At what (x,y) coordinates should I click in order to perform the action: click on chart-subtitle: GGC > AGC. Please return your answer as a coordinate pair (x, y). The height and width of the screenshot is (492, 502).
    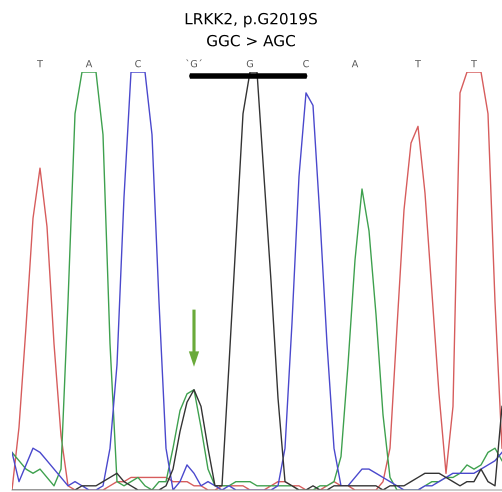
    Looking at the image, I should click on (251, 40).